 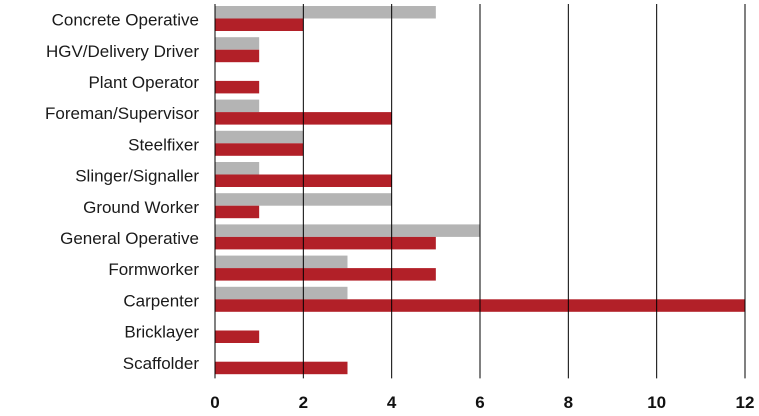 I want to click on category-label: Scaffolder, so click(x=161, y=363).